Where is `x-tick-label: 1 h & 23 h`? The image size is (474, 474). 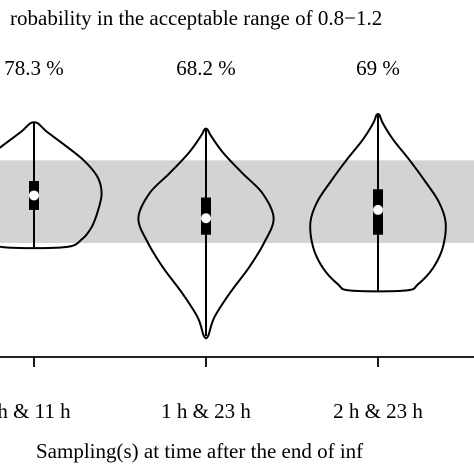 x-tick-label: 1 h & 23 h is located at coordinates (206, 411).